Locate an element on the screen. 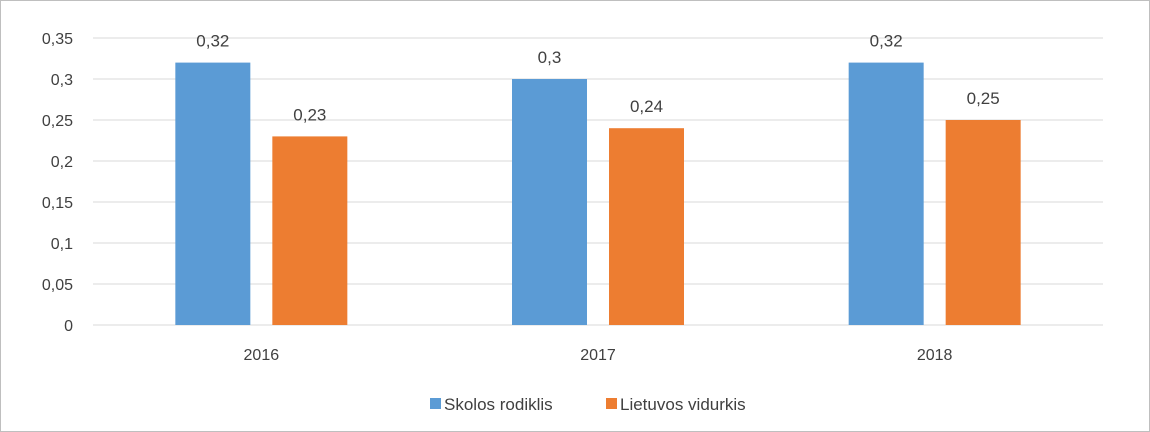 The width and height of the screenshot is (1150, 432). bar-lietuvos-vidurkis-2018 is located at coordinates (983, 222).